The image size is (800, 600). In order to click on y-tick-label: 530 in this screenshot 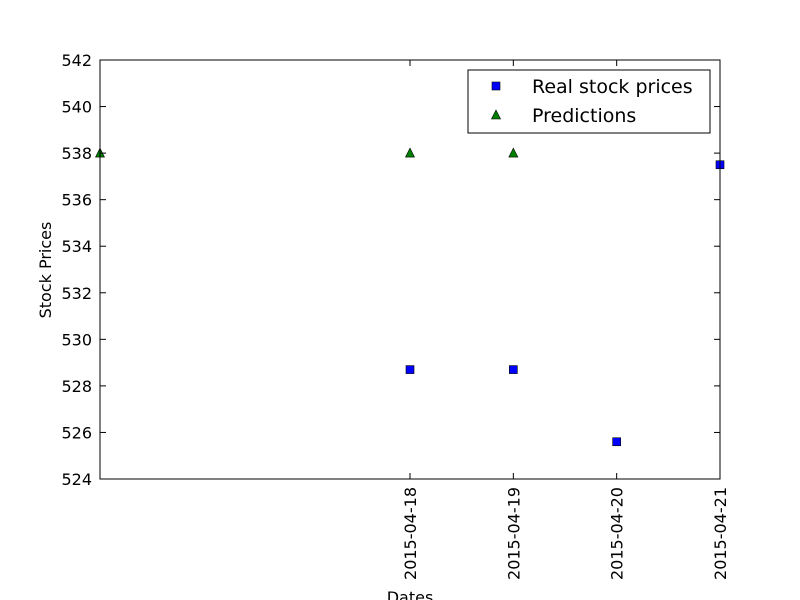, I will do `click(76, 339)`.